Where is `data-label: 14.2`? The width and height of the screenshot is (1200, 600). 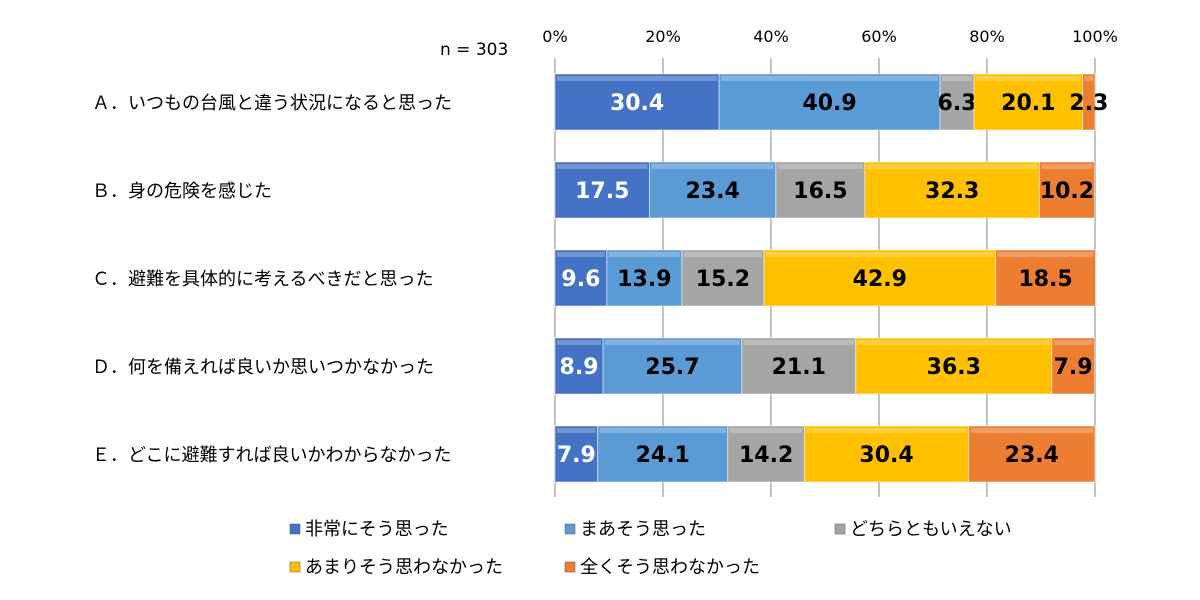 data-label: 14.2 is located at coordinates (766, 455).